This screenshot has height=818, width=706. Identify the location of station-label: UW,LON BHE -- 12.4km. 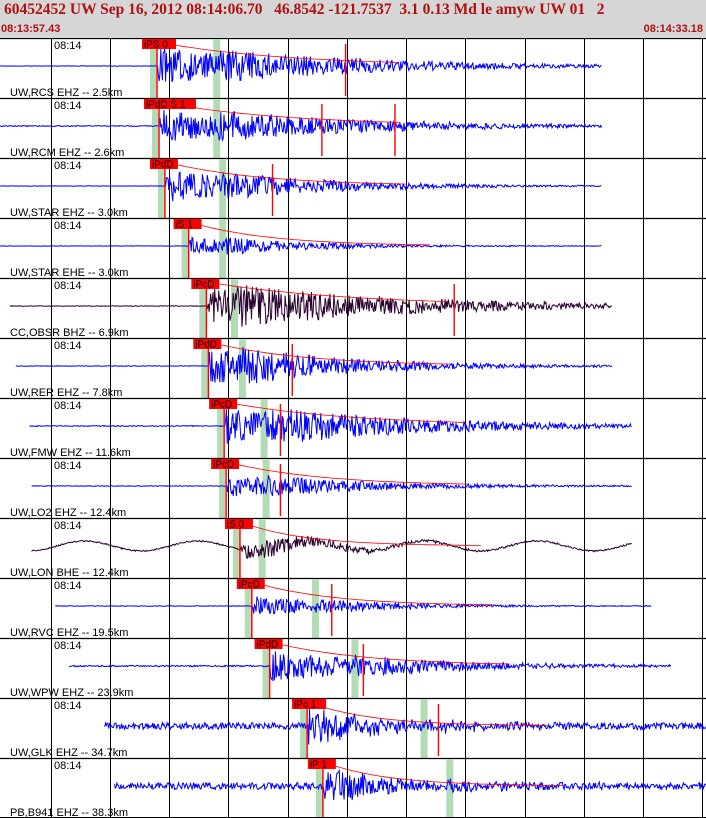
(69, 573).